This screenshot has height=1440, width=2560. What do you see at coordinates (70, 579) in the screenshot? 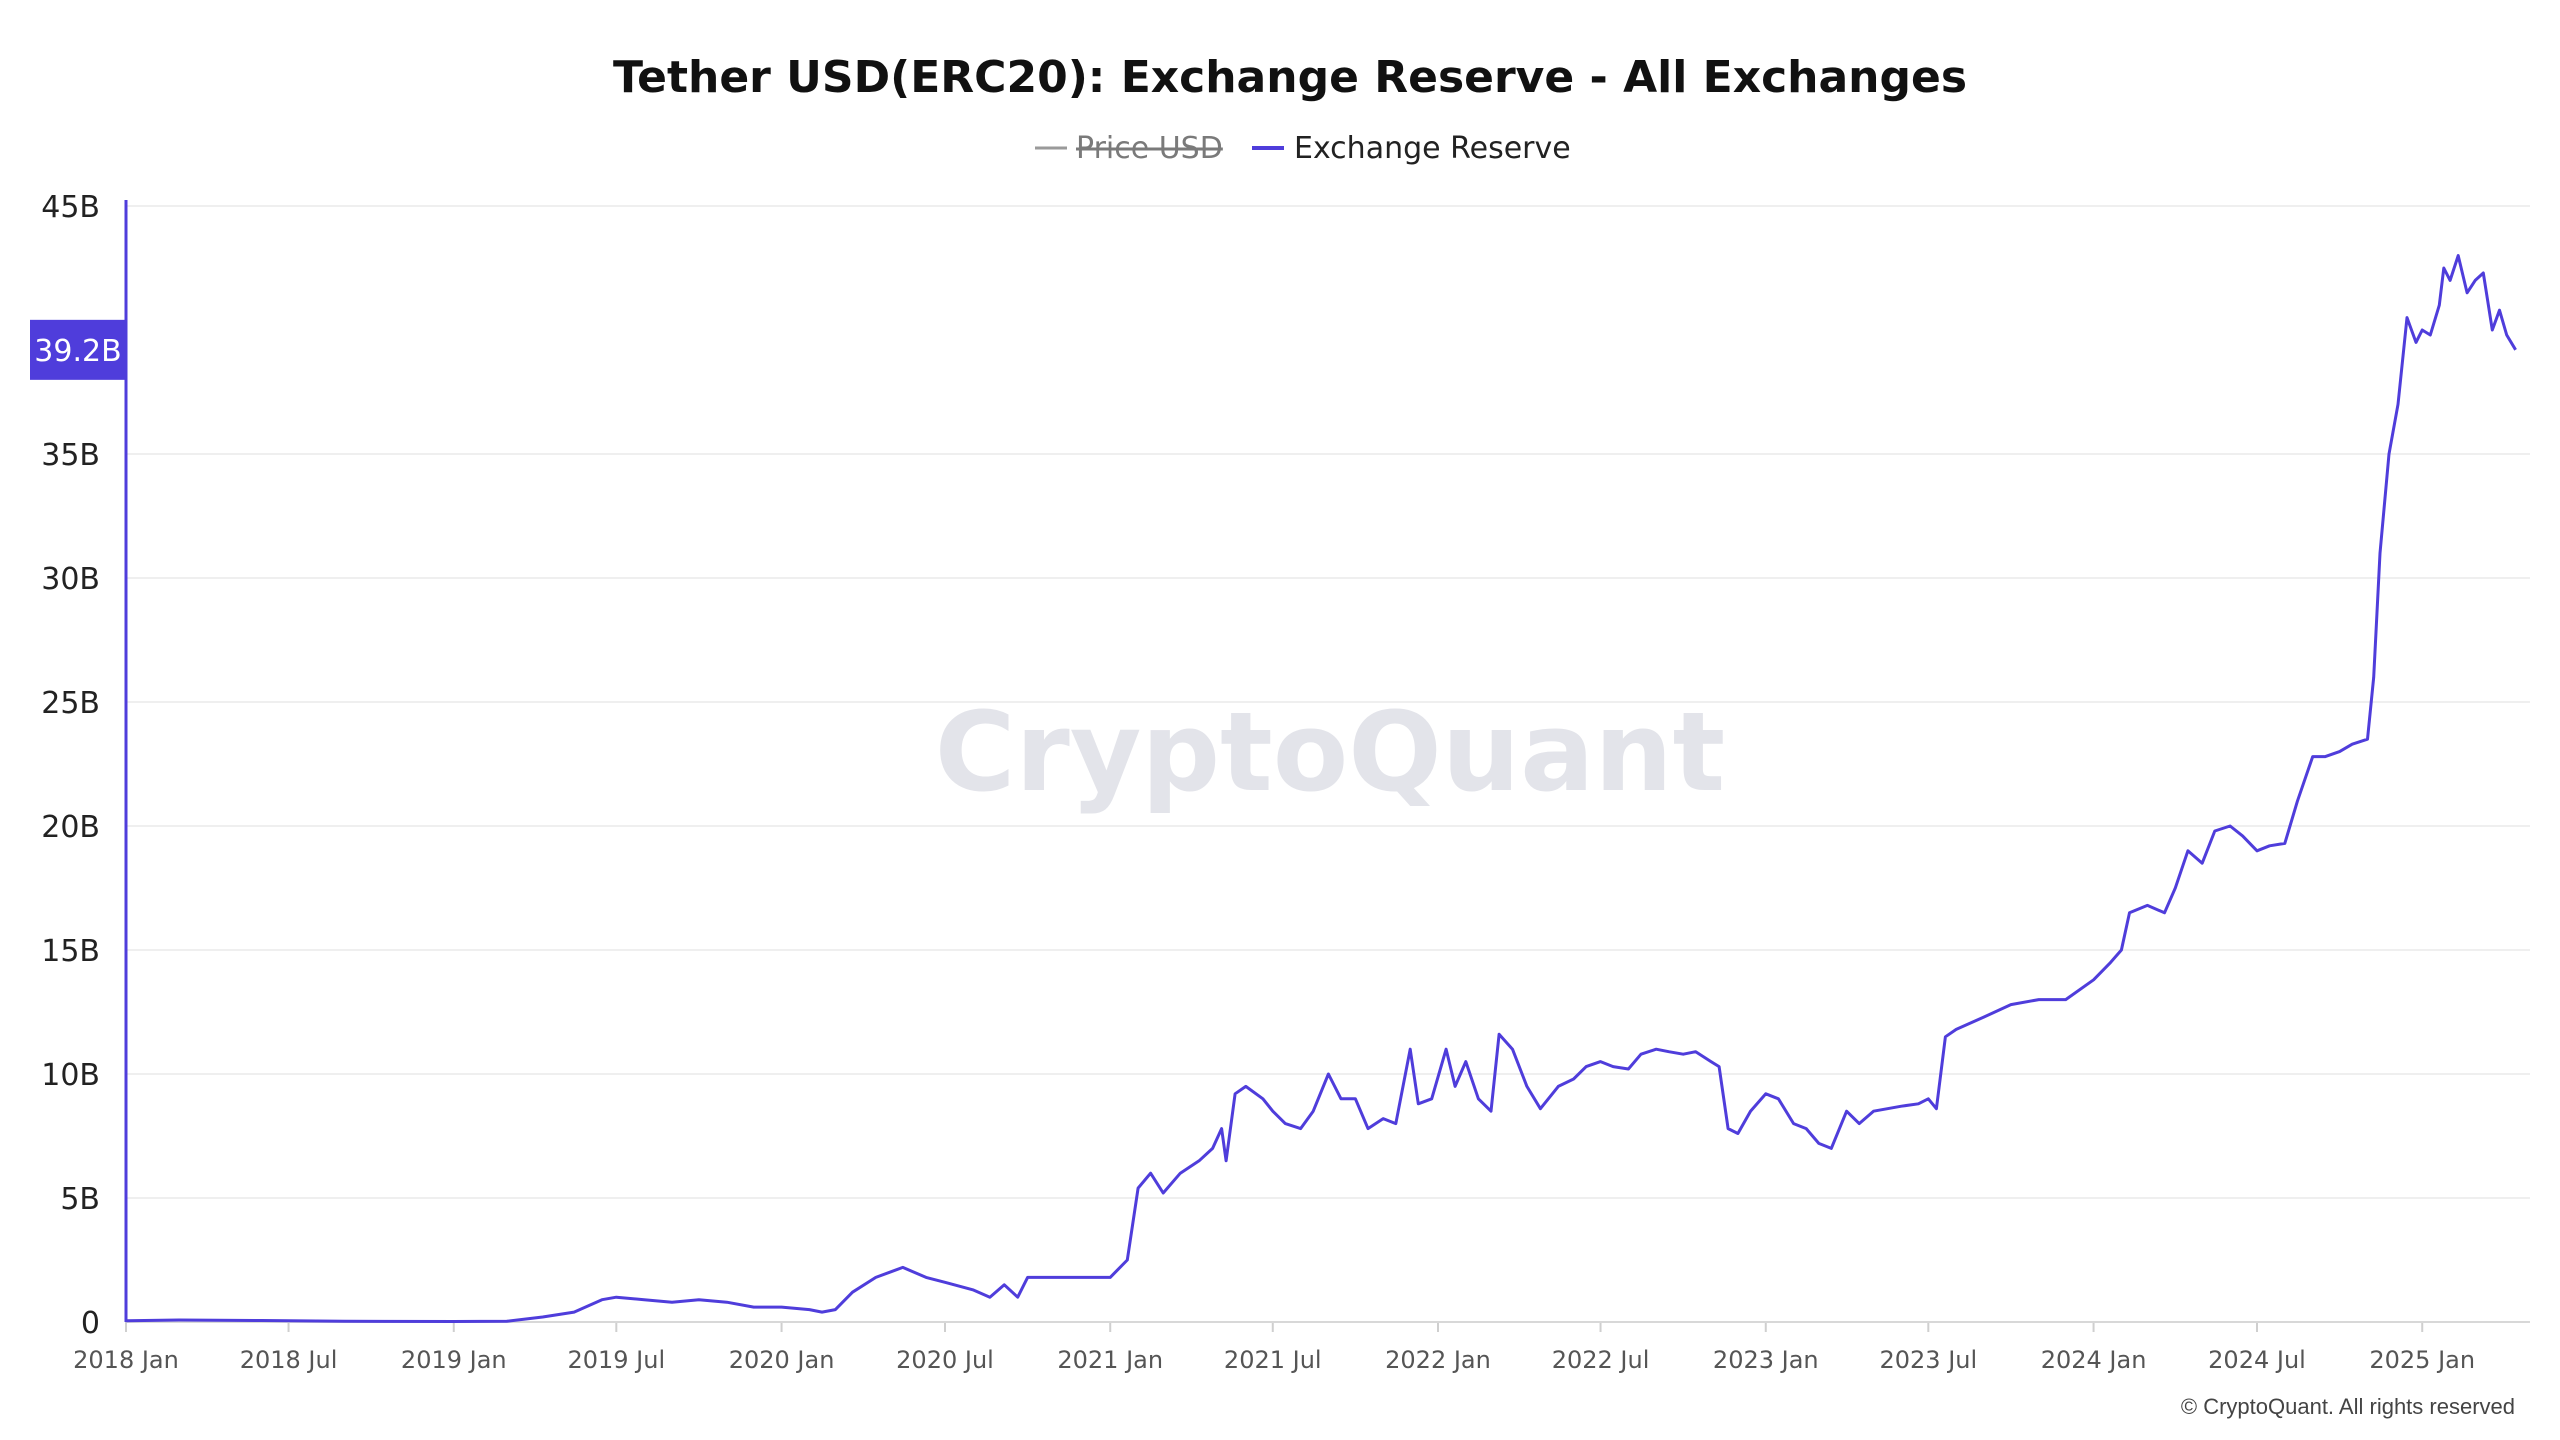
I see `y-tick-label: 30B` at bounding box center [70, 579].